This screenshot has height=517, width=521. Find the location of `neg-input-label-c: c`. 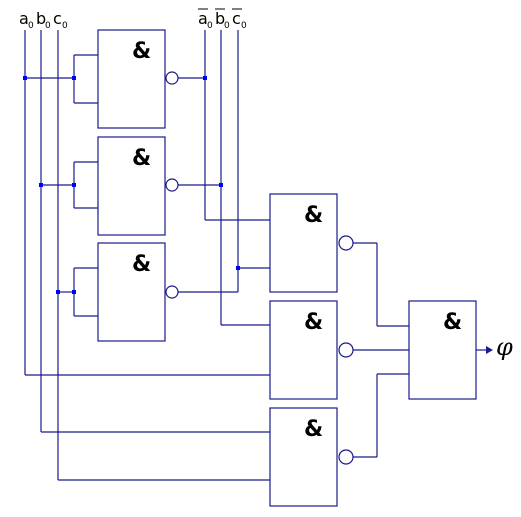

neg-input-label-c: c is located at coordinates (236, 18).